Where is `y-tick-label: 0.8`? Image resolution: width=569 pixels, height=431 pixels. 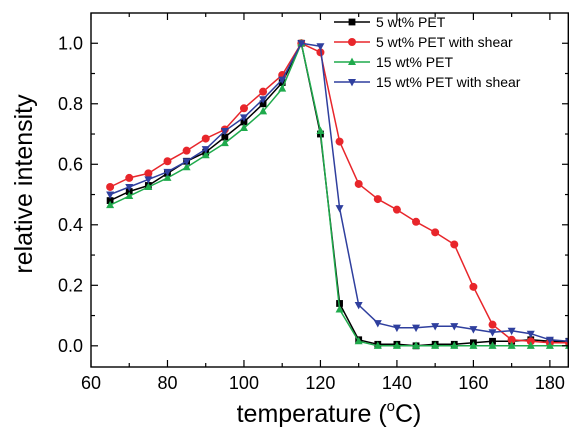
y-tick-label: 0.8 is located at coordinates (70, 104).